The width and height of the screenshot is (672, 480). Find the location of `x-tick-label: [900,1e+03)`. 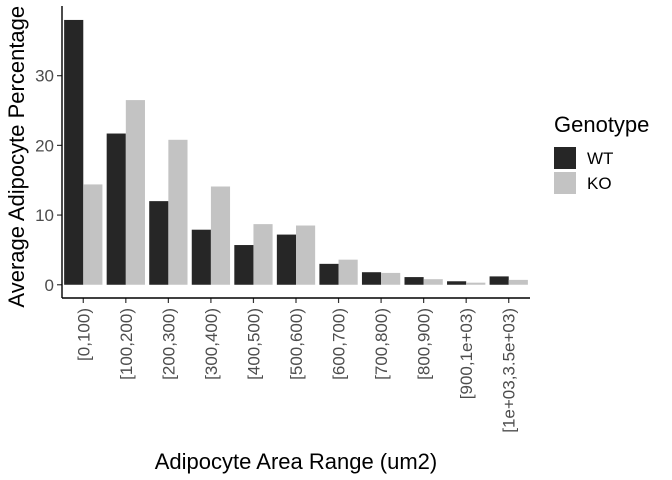

x-tick-label: [900,1e+03) is located at coordinates (466, 353).